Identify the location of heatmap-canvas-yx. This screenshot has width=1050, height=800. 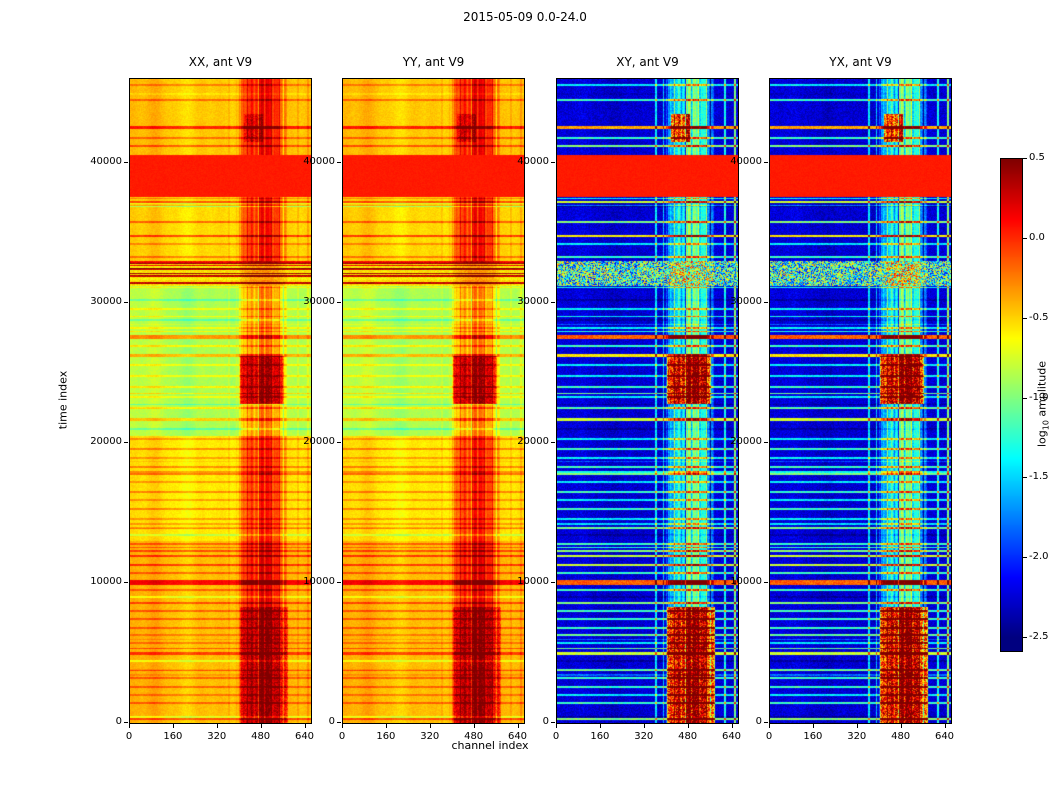
(860, 401).